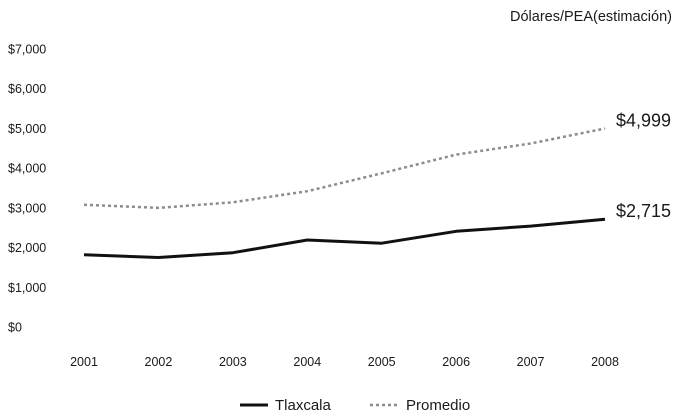  Describe the element at coordinates (591, 17) in the screenshot. I see `unit-label: Dólares/PEA(estimación)` at that location.